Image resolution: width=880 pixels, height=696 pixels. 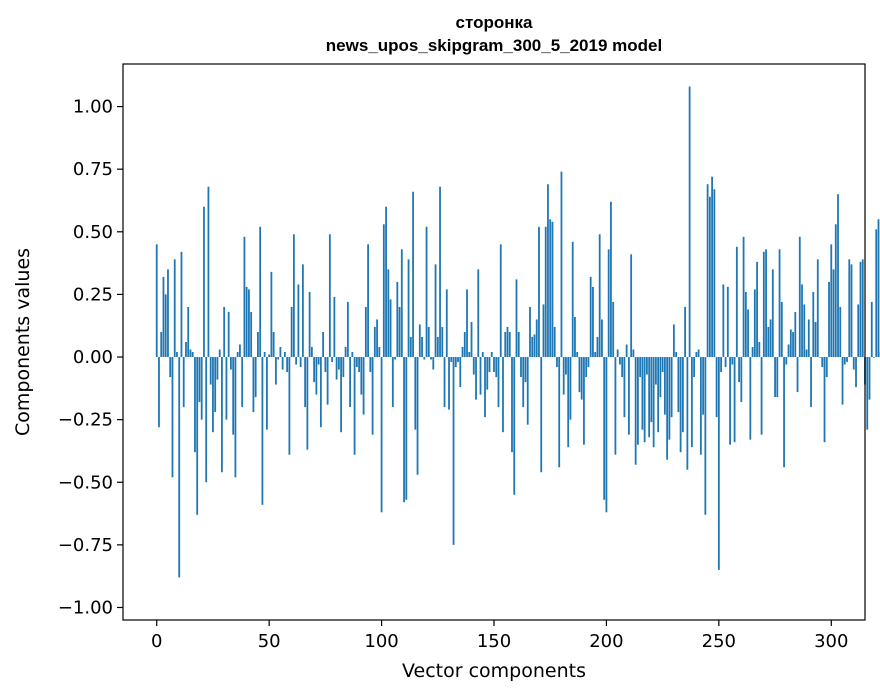 What do you see at coordinates (719, 641) in the screenshot?
I see `x-tick-label: 250` at bounding box center [719, 641].